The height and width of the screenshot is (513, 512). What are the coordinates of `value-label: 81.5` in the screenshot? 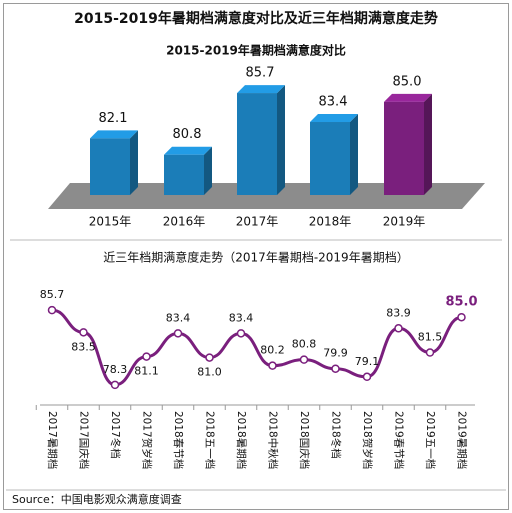 It's located at (430, 337).